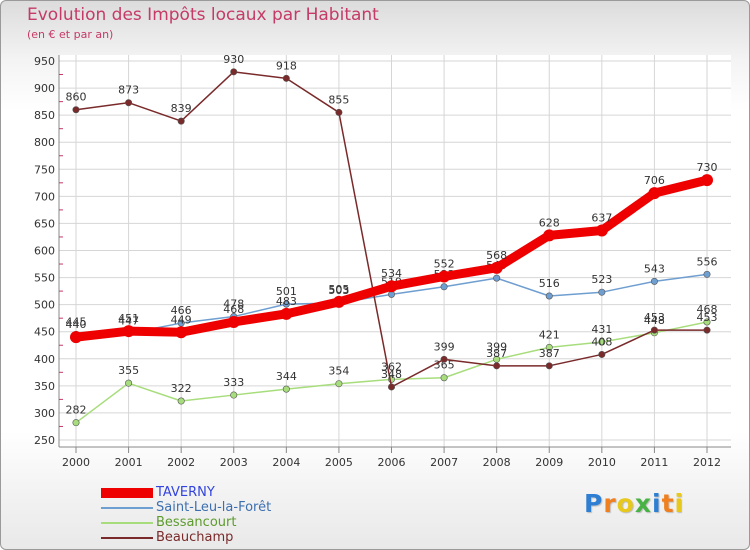  What do you see at coordinates (643, 503) in the screenshot?
I see `logo-letter: x` at bounding box center [643, 503].